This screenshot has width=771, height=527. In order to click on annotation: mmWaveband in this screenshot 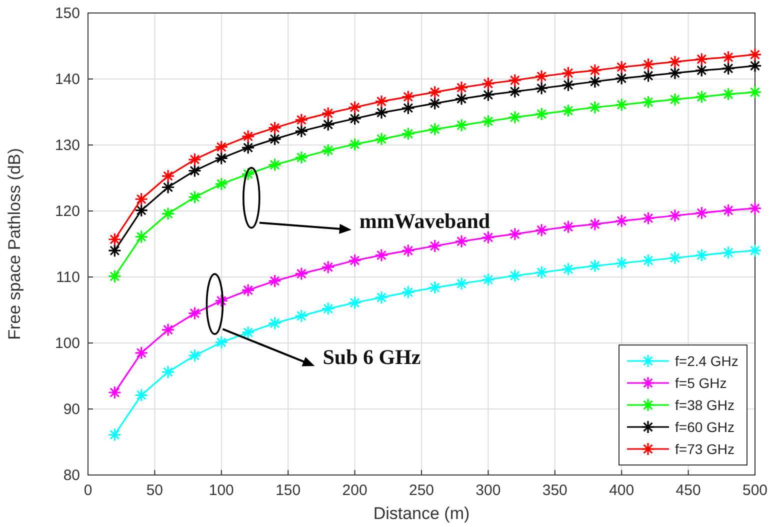, I will do `click(424, 220)`.